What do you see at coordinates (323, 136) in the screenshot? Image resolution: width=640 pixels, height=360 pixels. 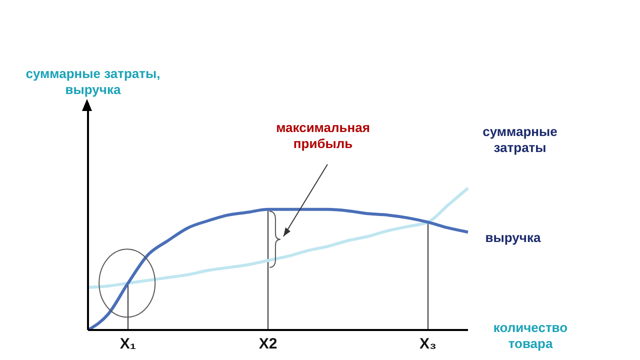 I see `text: максимальная прибыль` at bounding box center [323, 136].